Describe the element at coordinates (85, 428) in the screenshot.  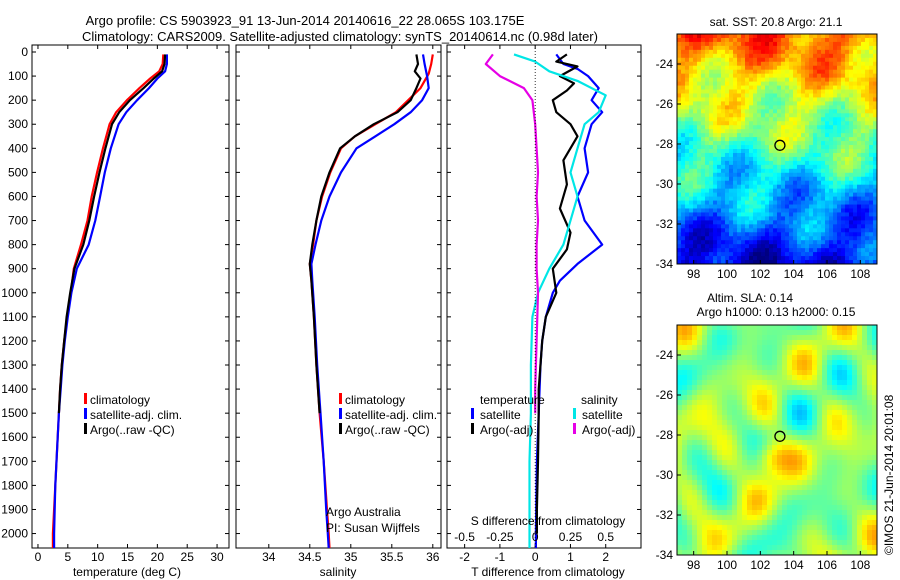
I see `legend-swatch-argo` at that location.